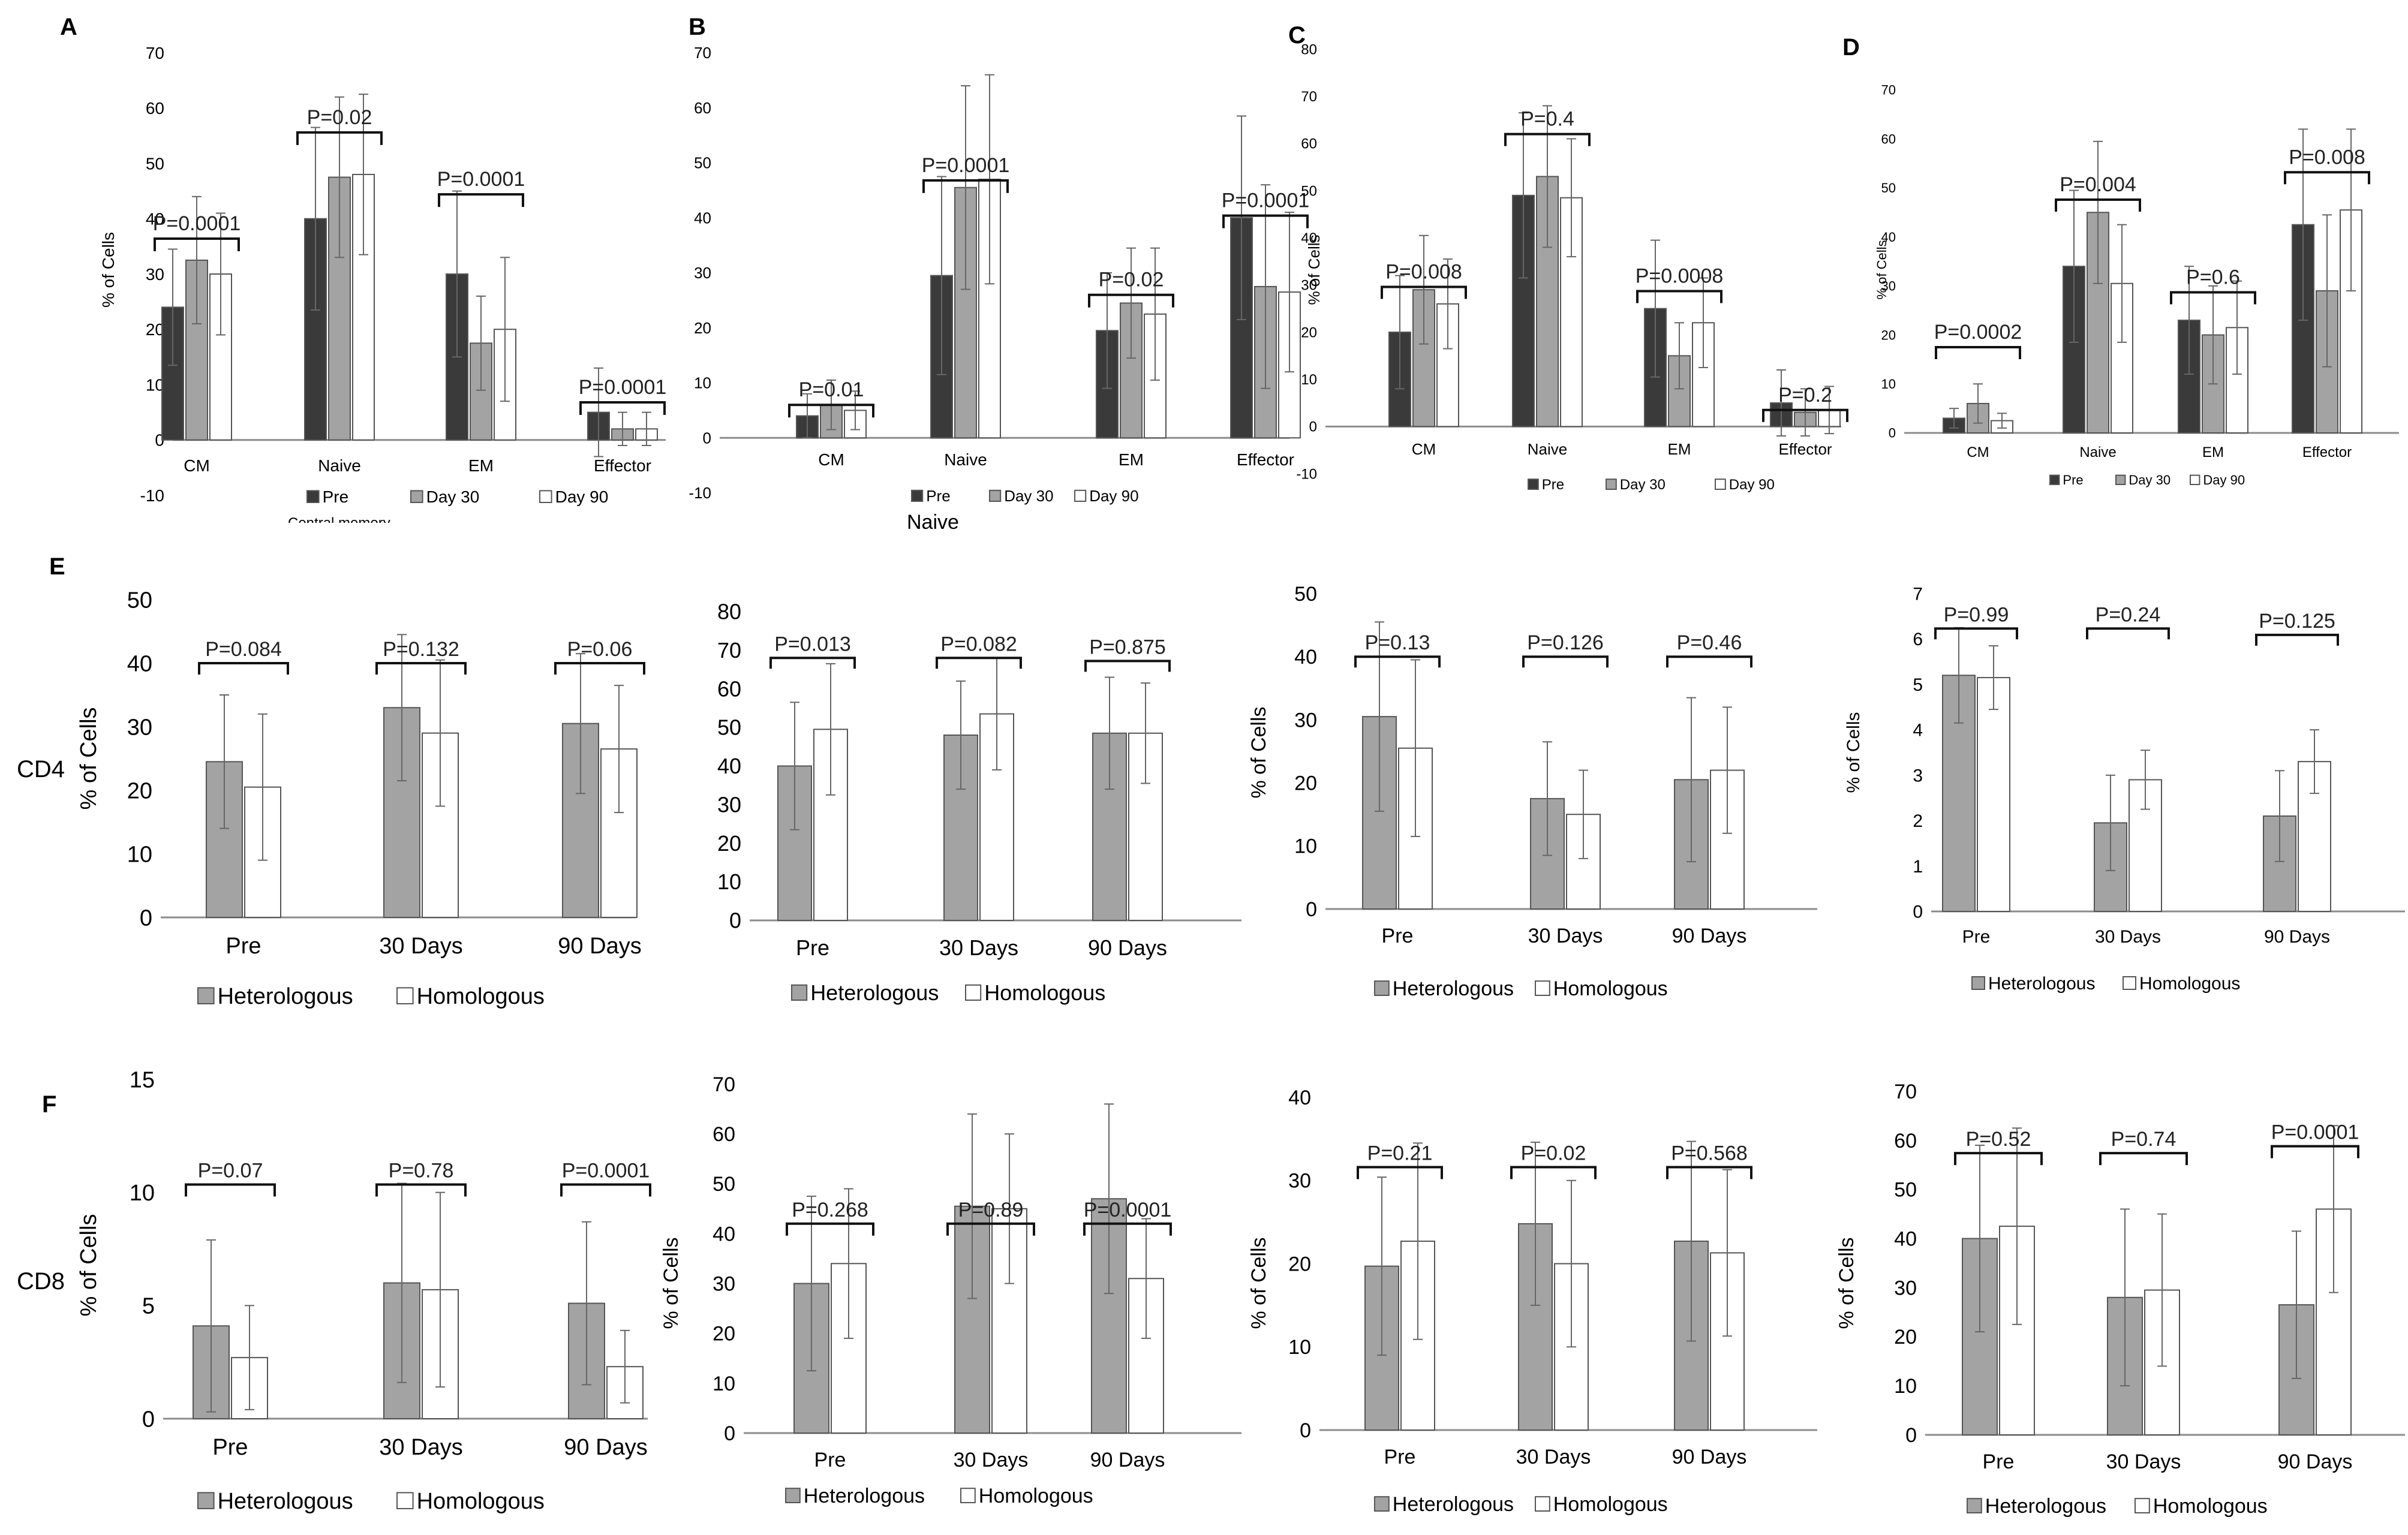 This screenshot has width=2408, height=1535. I want to click on p-value-label: P=0.01, so click(831, 390).